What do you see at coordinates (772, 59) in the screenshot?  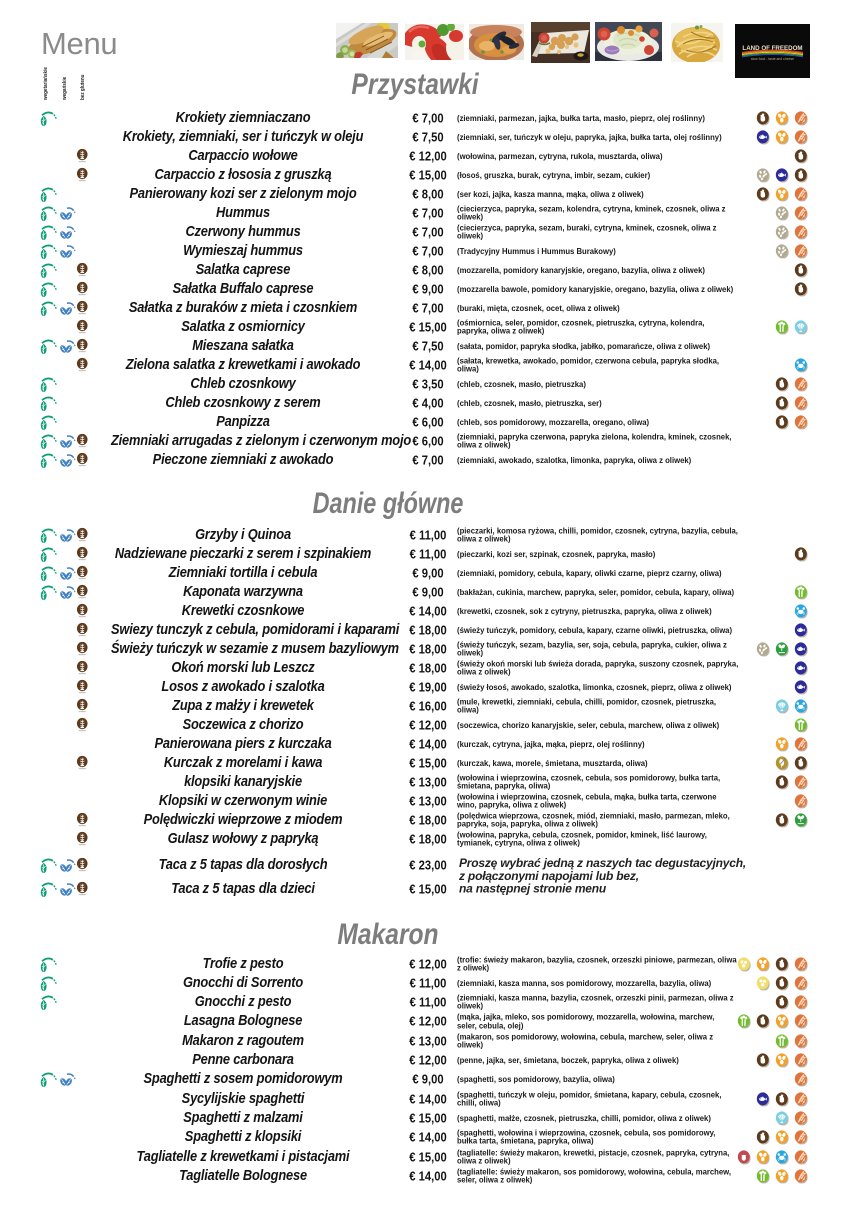 I see `svg-text: slow food - taste and cheese` at bounding box center [772, 59].